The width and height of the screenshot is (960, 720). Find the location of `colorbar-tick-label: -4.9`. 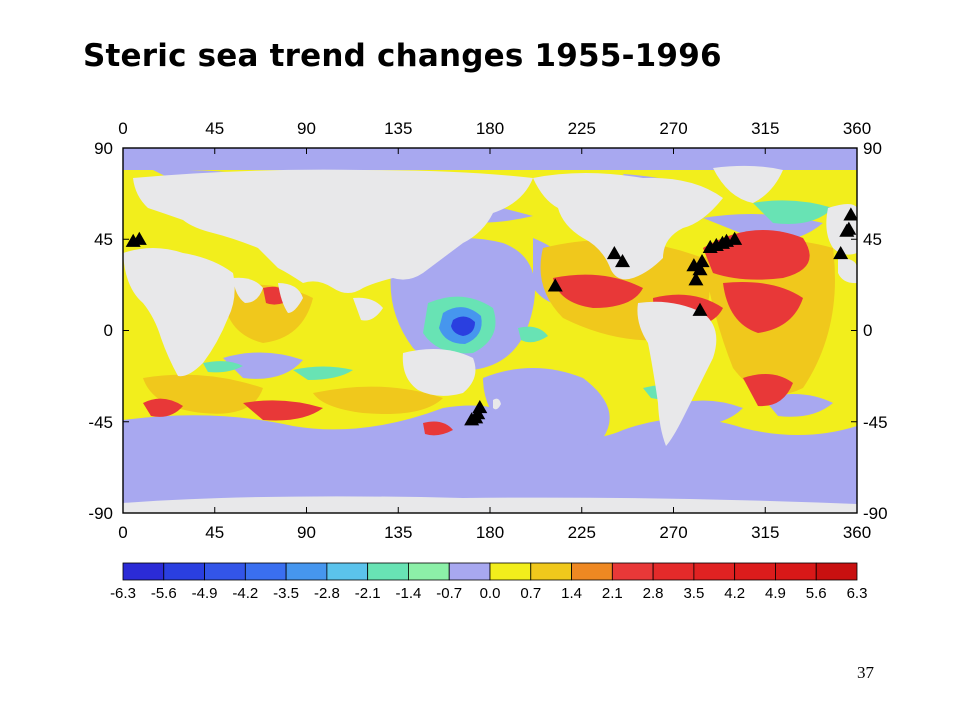

colorbar-tick-label: -4.9 is located at coordinates (205, 593).